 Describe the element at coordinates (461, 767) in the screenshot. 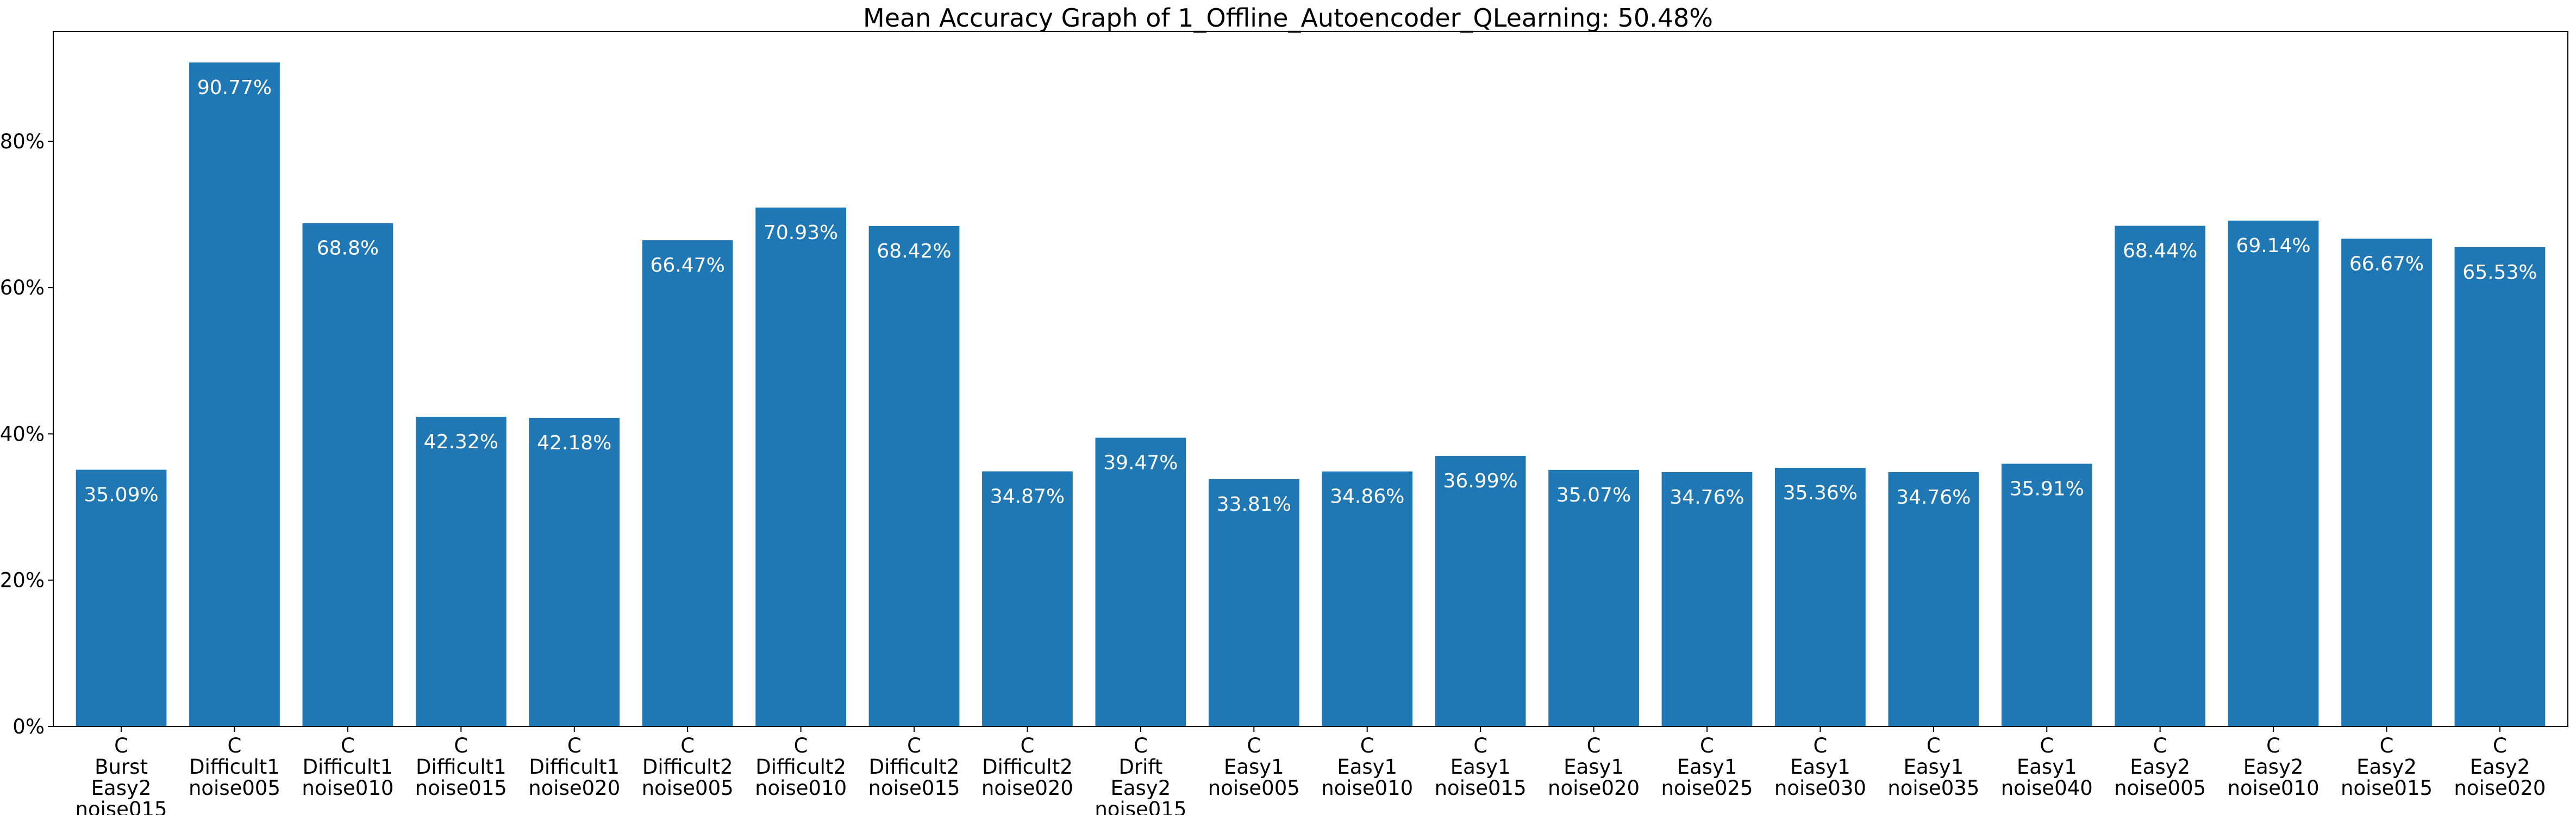

I see `x-tick-label: C Difficult1 noise015` at that location.